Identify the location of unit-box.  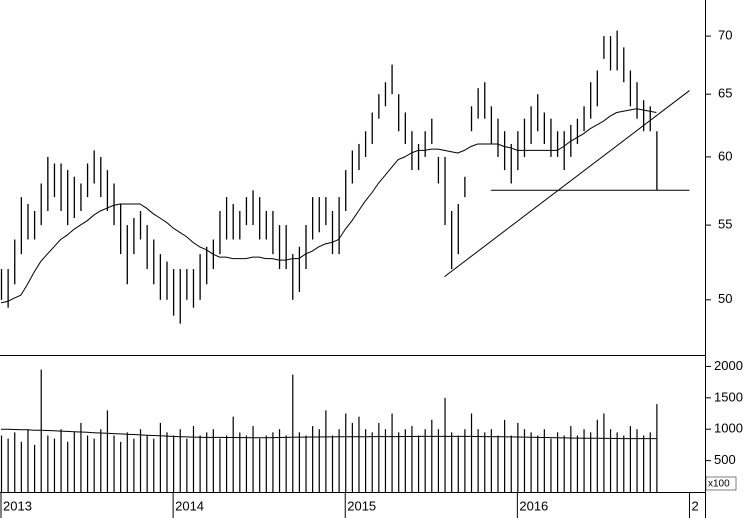
(721, 483).